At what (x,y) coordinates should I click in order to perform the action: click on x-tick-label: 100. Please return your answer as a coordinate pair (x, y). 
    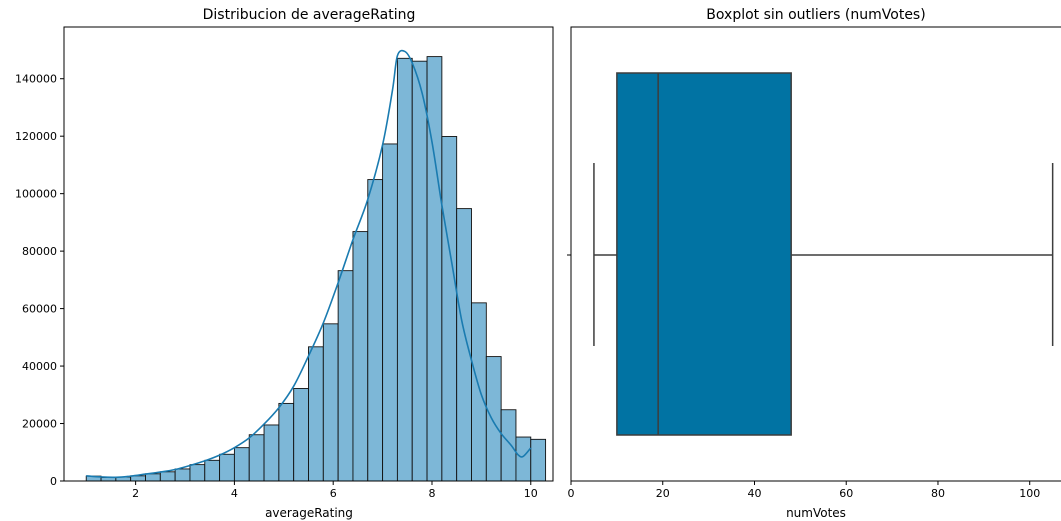
    Looking at the image, I should click on (1029, 493).